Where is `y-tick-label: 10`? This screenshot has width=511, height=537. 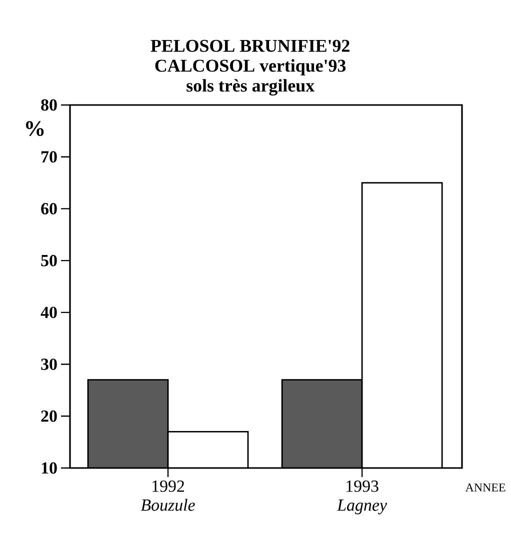
y-tick-label: 10 is located at coordinates (49, 468).